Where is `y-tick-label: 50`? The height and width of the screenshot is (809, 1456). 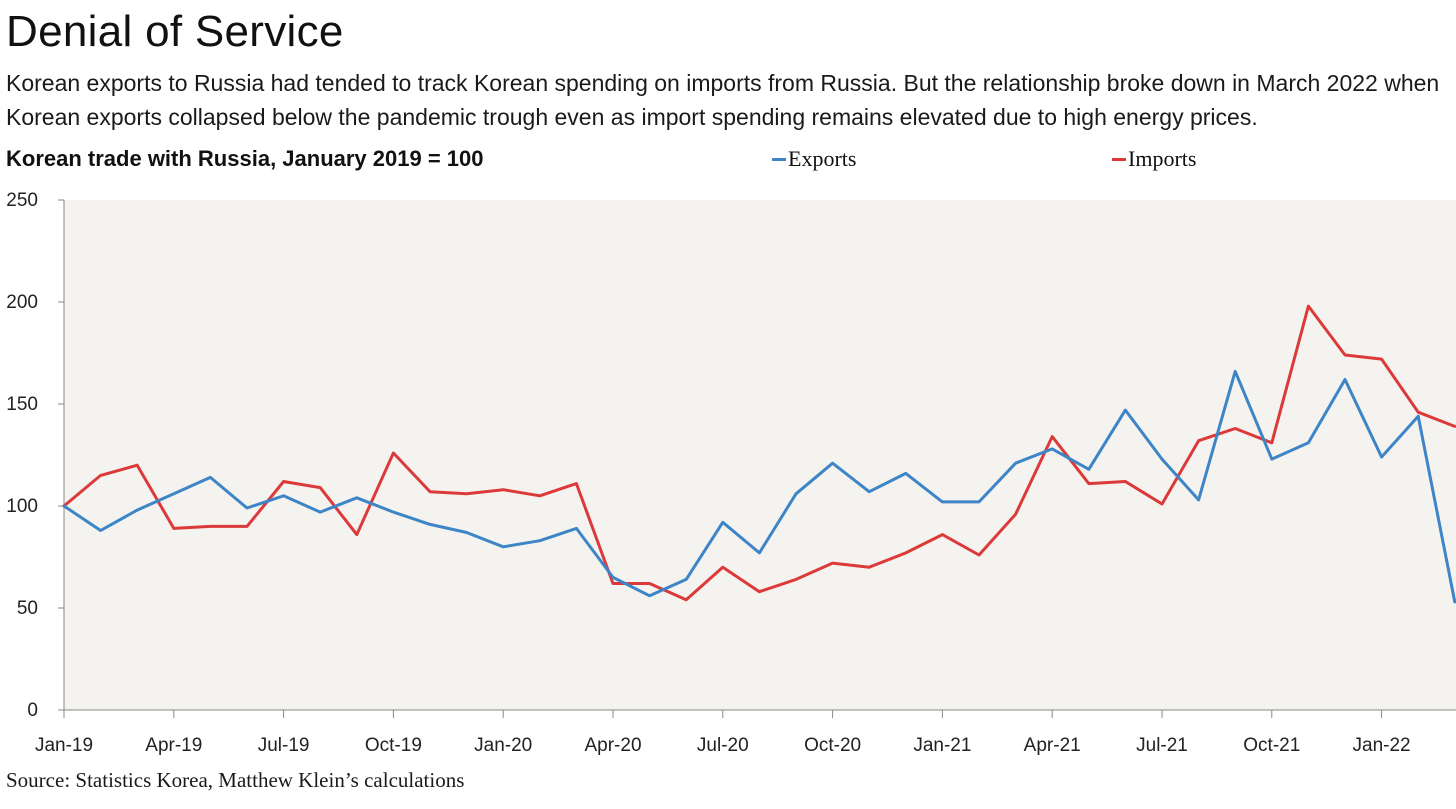 y-tick-label: 50 is located at coordinates (27, 608).